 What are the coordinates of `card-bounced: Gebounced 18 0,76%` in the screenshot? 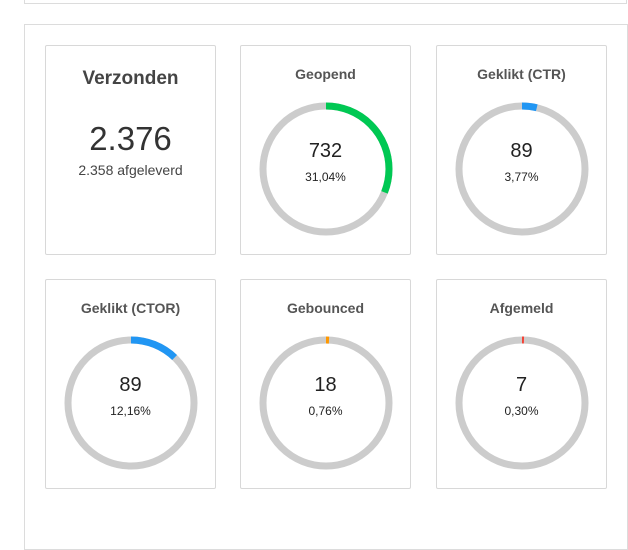 It's located at (325, 384).